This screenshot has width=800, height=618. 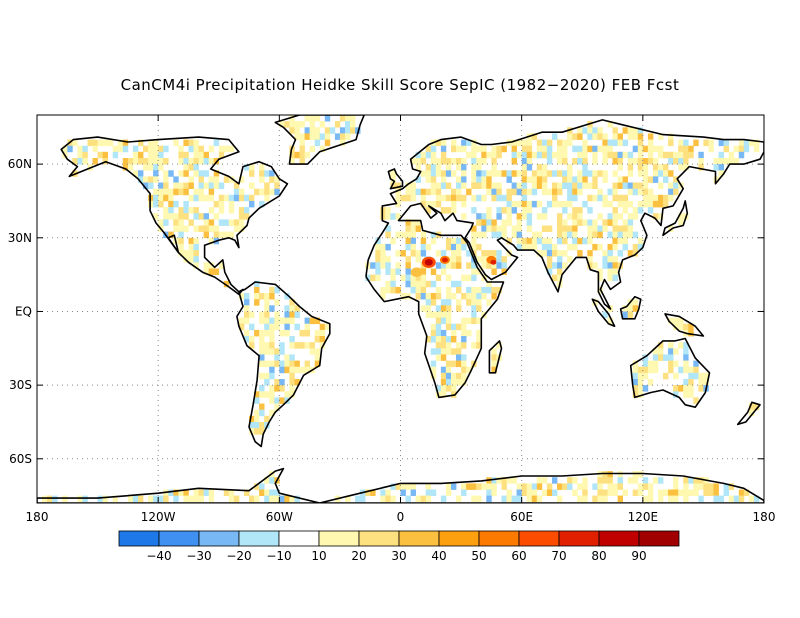 I want to click on colorbar-label: 90, so click(x=638, y=556).